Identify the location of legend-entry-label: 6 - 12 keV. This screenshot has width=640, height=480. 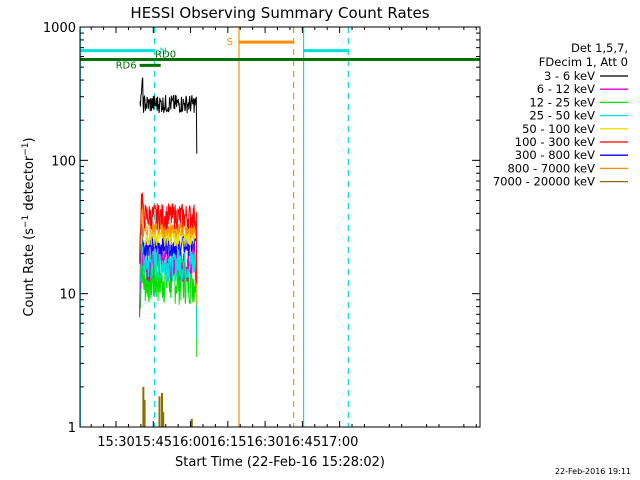
(566, 89).